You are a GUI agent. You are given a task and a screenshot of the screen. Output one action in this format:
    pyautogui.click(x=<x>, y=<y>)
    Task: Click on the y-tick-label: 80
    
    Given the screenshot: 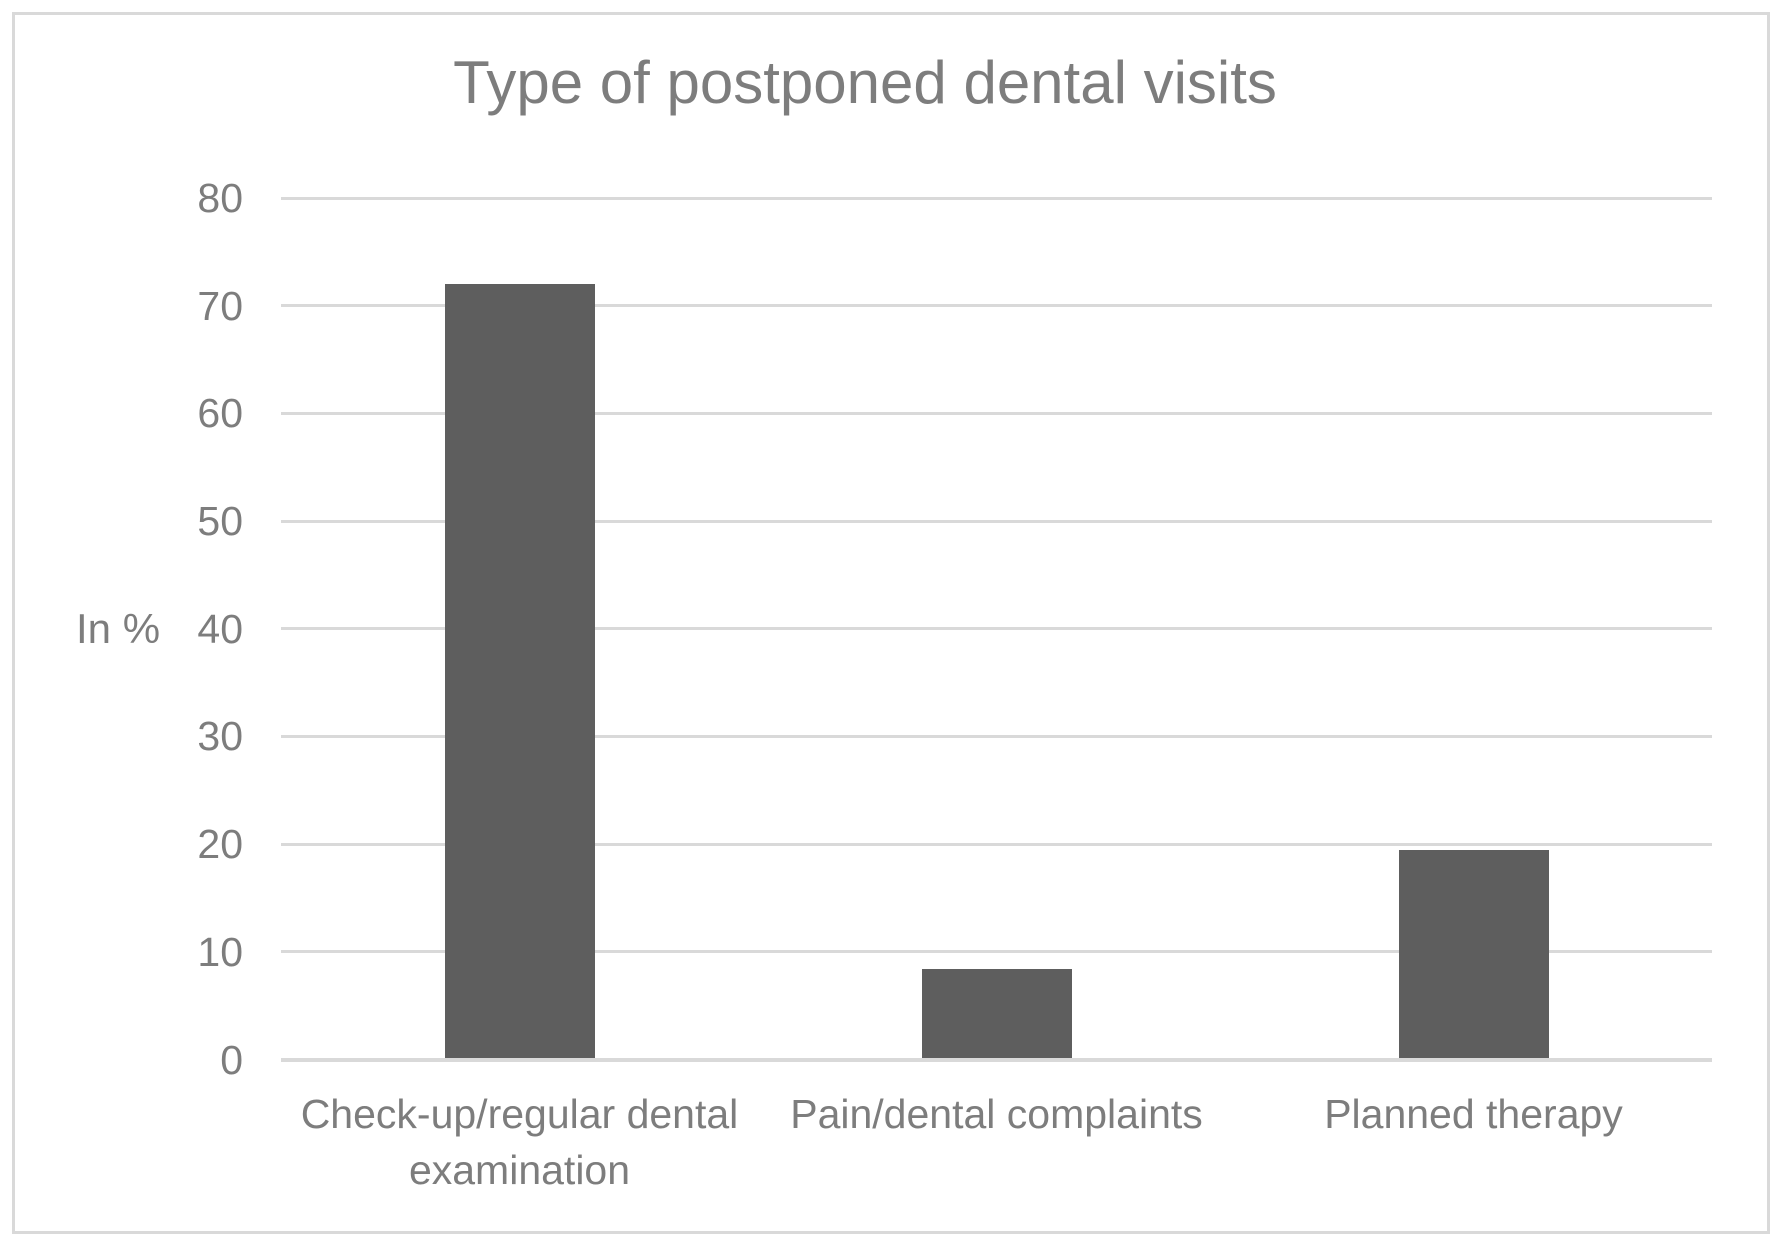 What is the action you would take?
    pyautogui.click(x=220, y=198)
    